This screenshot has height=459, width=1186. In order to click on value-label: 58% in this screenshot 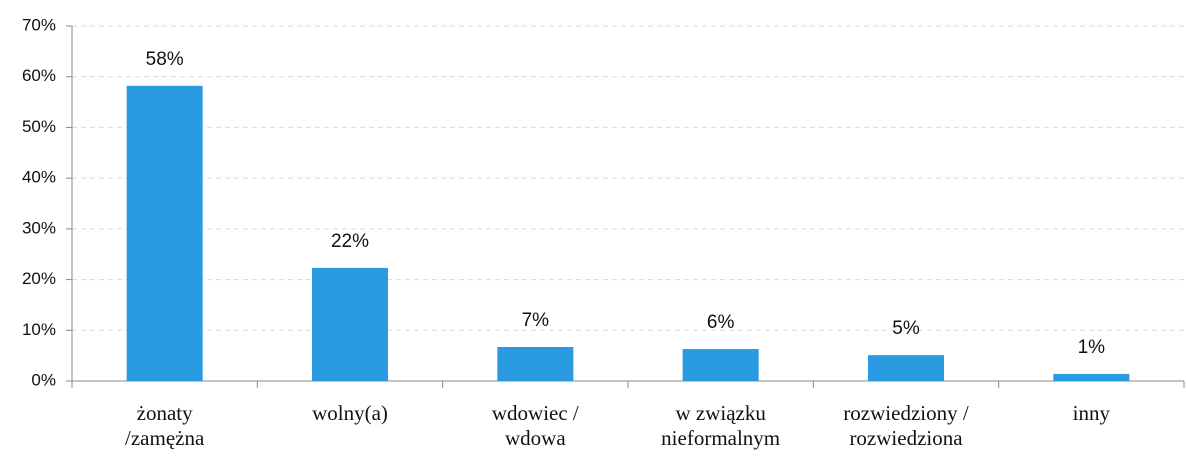, I will do `click(165, 59)`.